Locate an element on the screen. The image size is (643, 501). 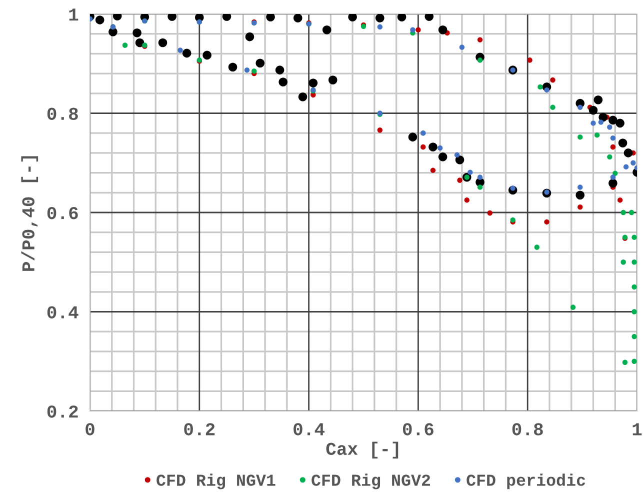
x-tick-label: 0.4 is located at coordinates (309, 429).